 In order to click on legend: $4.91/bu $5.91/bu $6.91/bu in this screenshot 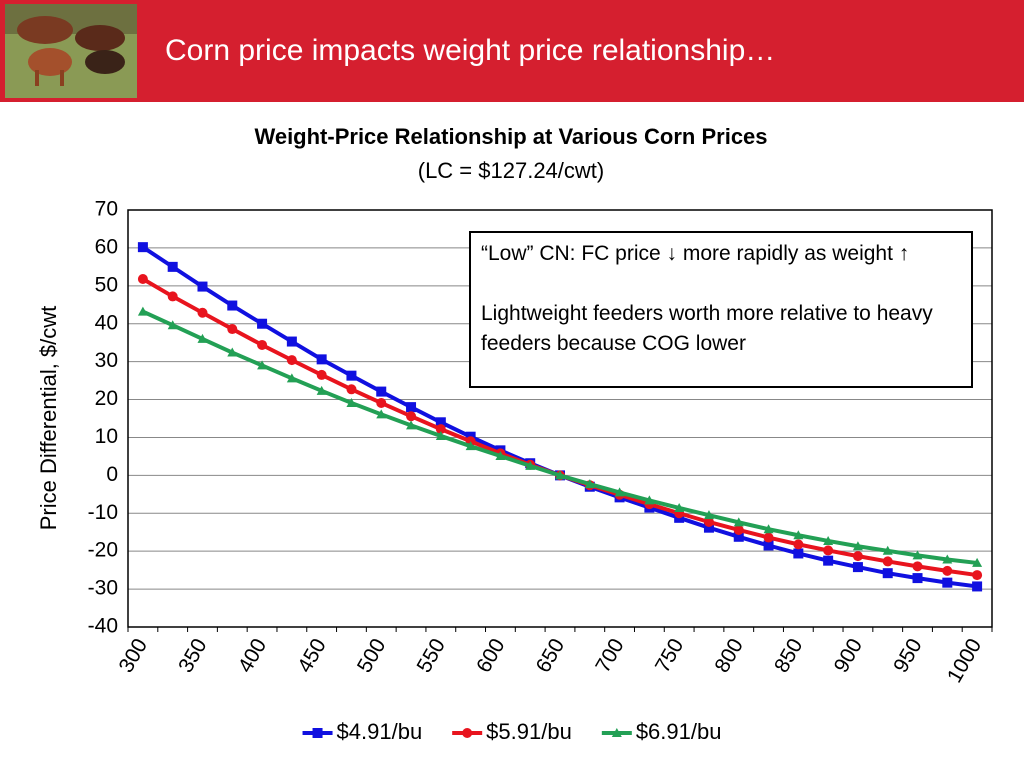, I will do `click(512, 731)`.